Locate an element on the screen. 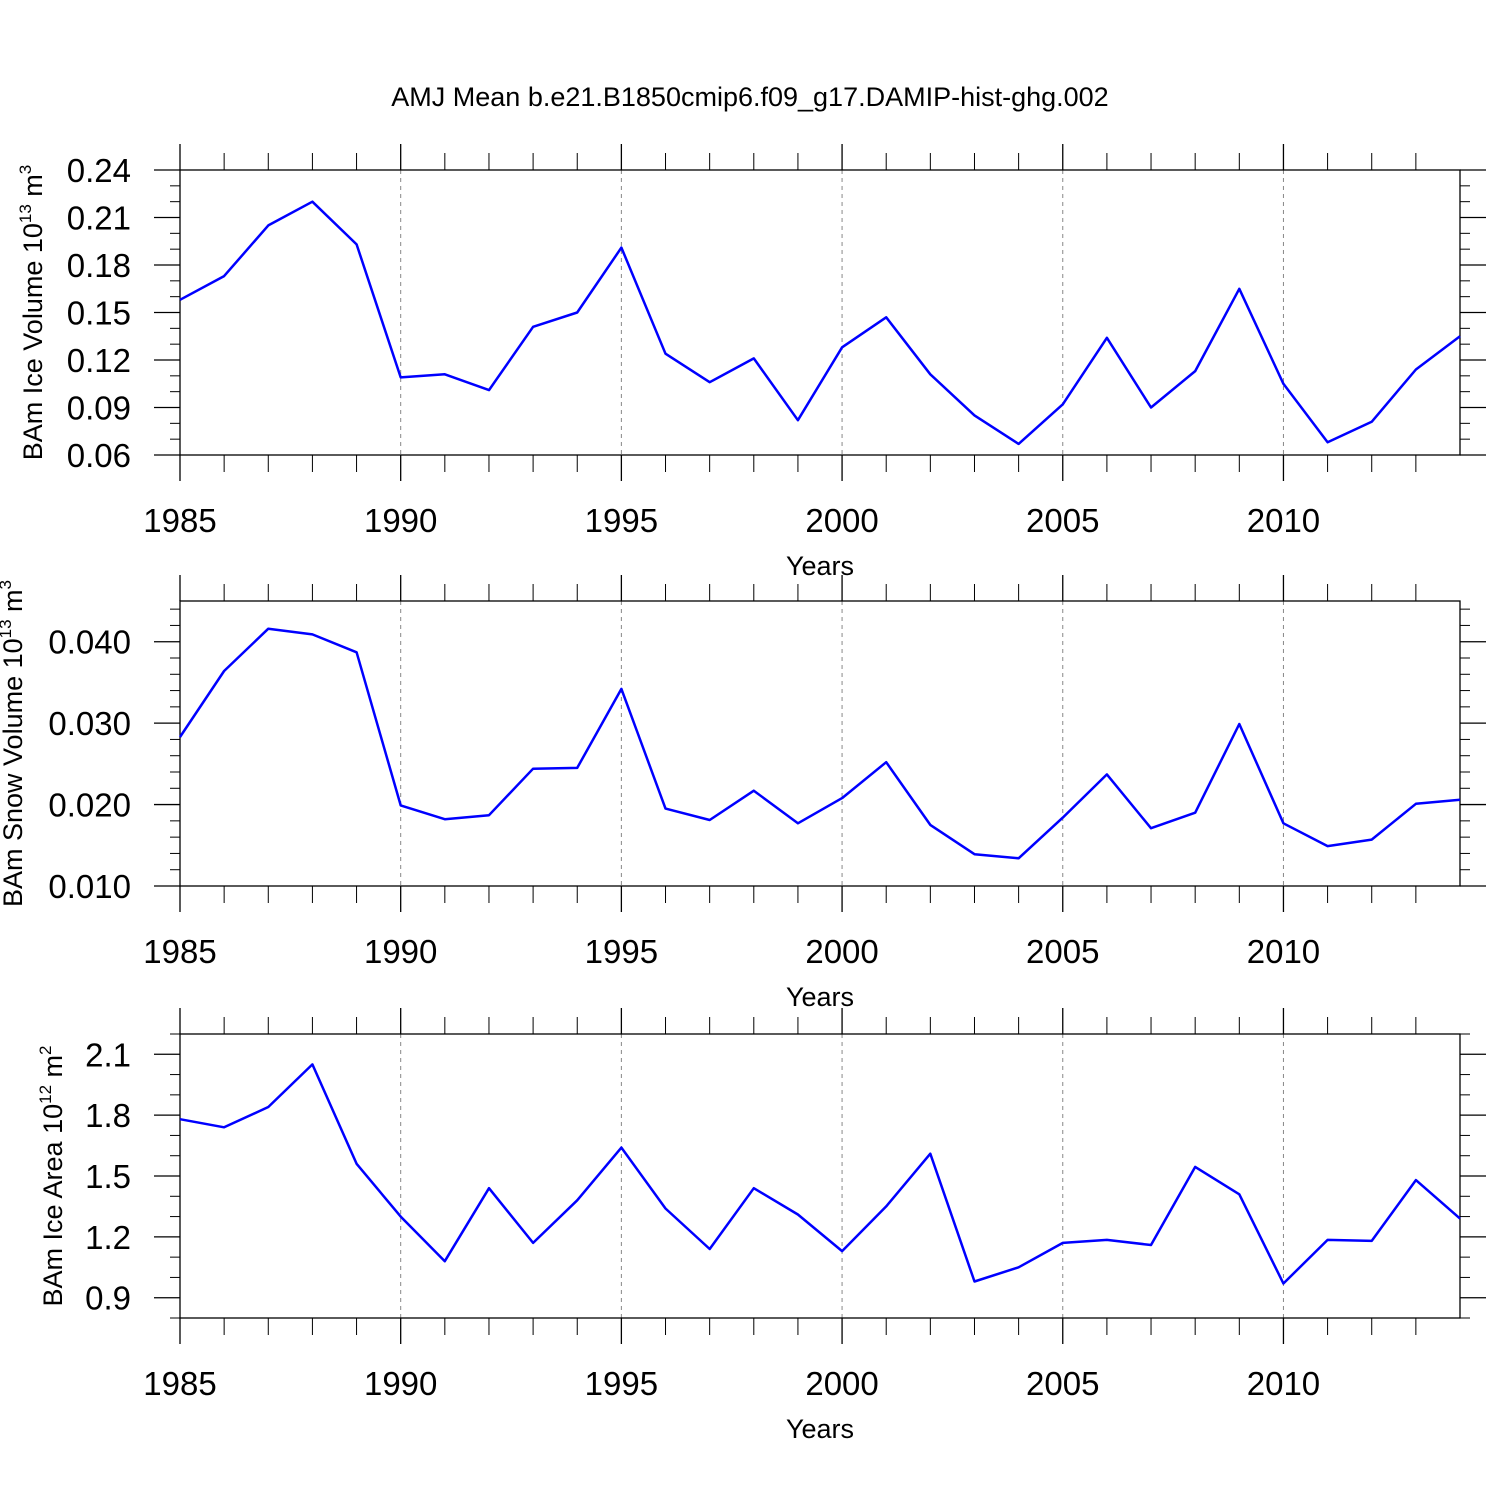 The width and height of the screenshot is (1500, 1500). chart-2-y-tick-label-0: 0.010 is located at coordinates (89, 886).